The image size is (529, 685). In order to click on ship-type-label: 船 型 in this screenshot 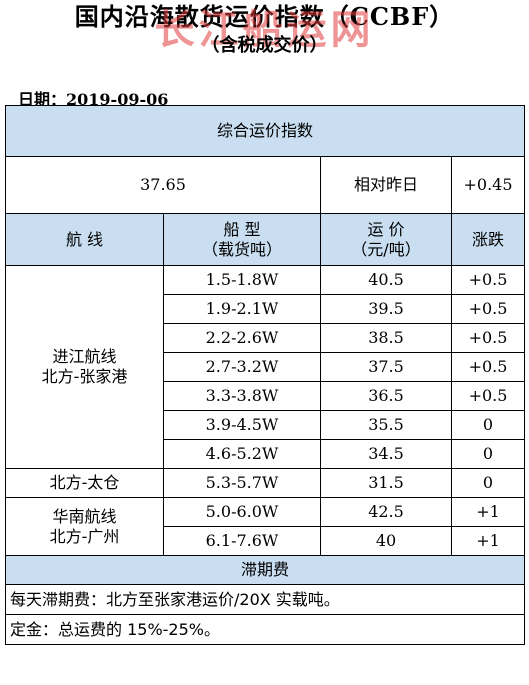, I will do `click(242, 229)`.